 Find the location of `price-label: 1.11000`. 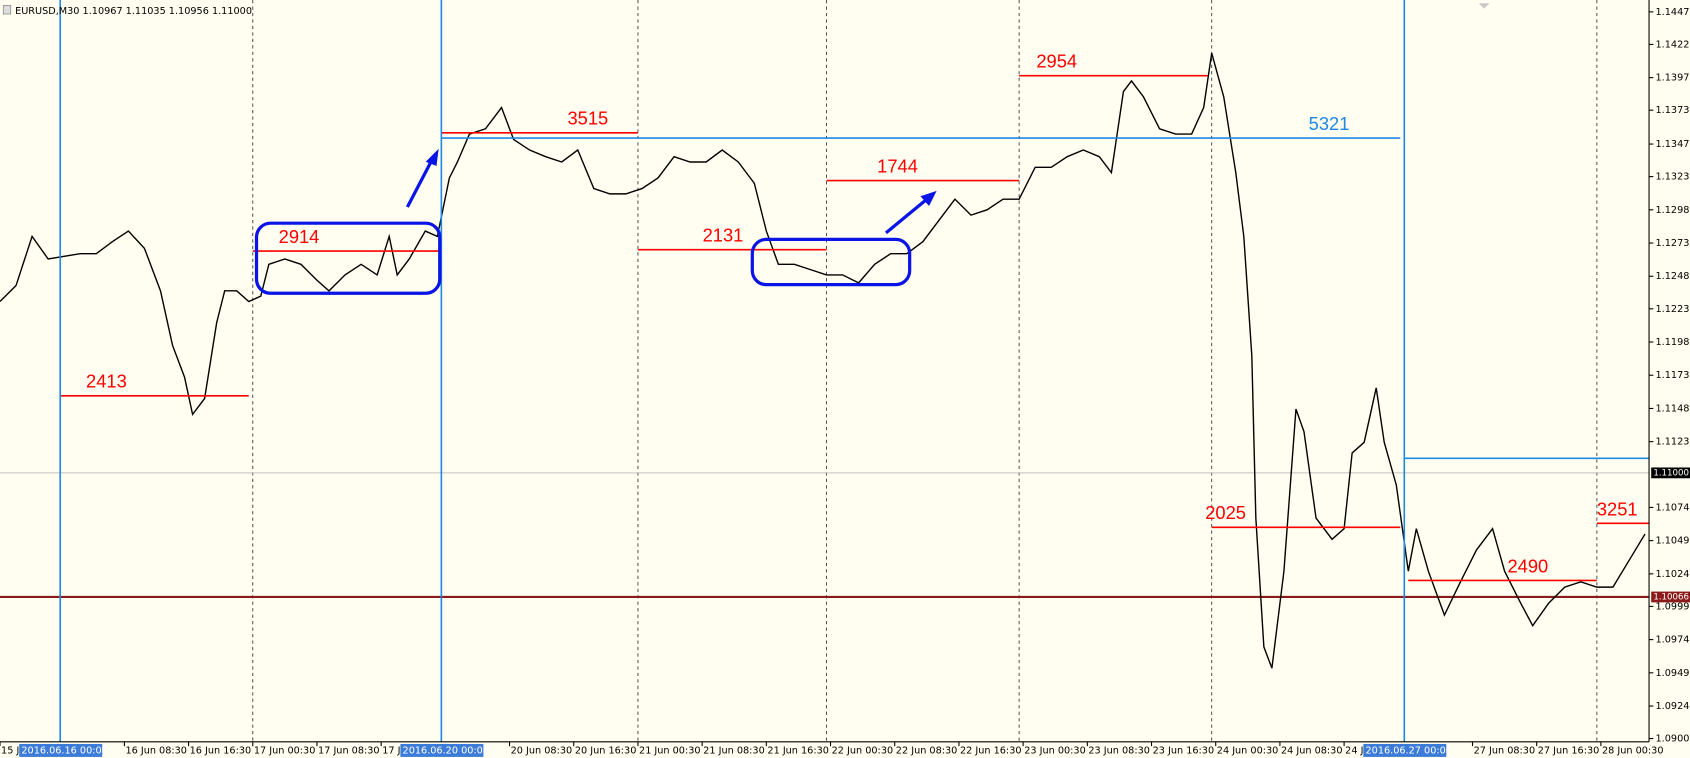

price-label: 1.11000 is located at coordinates (1671, 473).